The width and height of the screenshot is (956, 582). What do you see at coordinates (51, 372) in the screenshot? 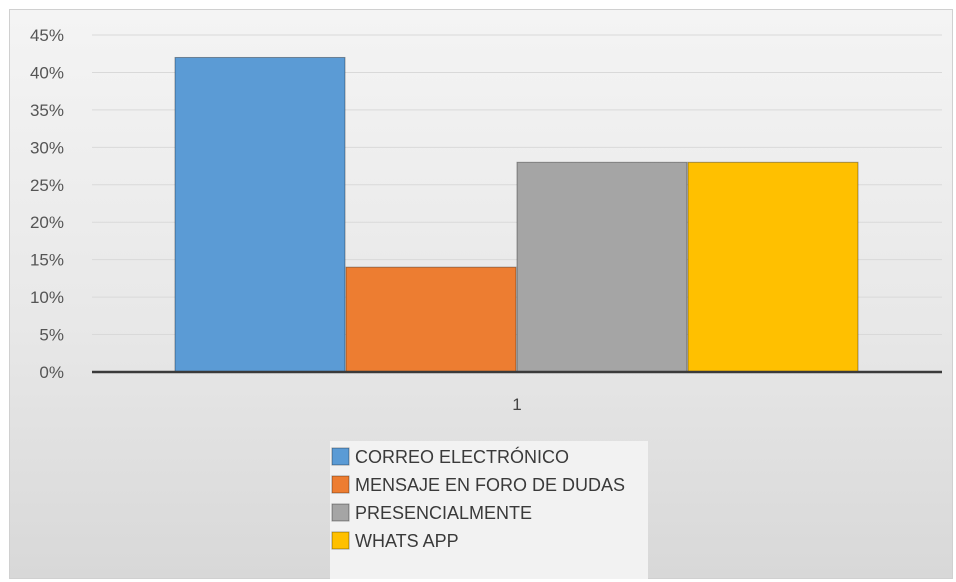
I see `y-tick-label: 0%` at bounding box center [51, 372].